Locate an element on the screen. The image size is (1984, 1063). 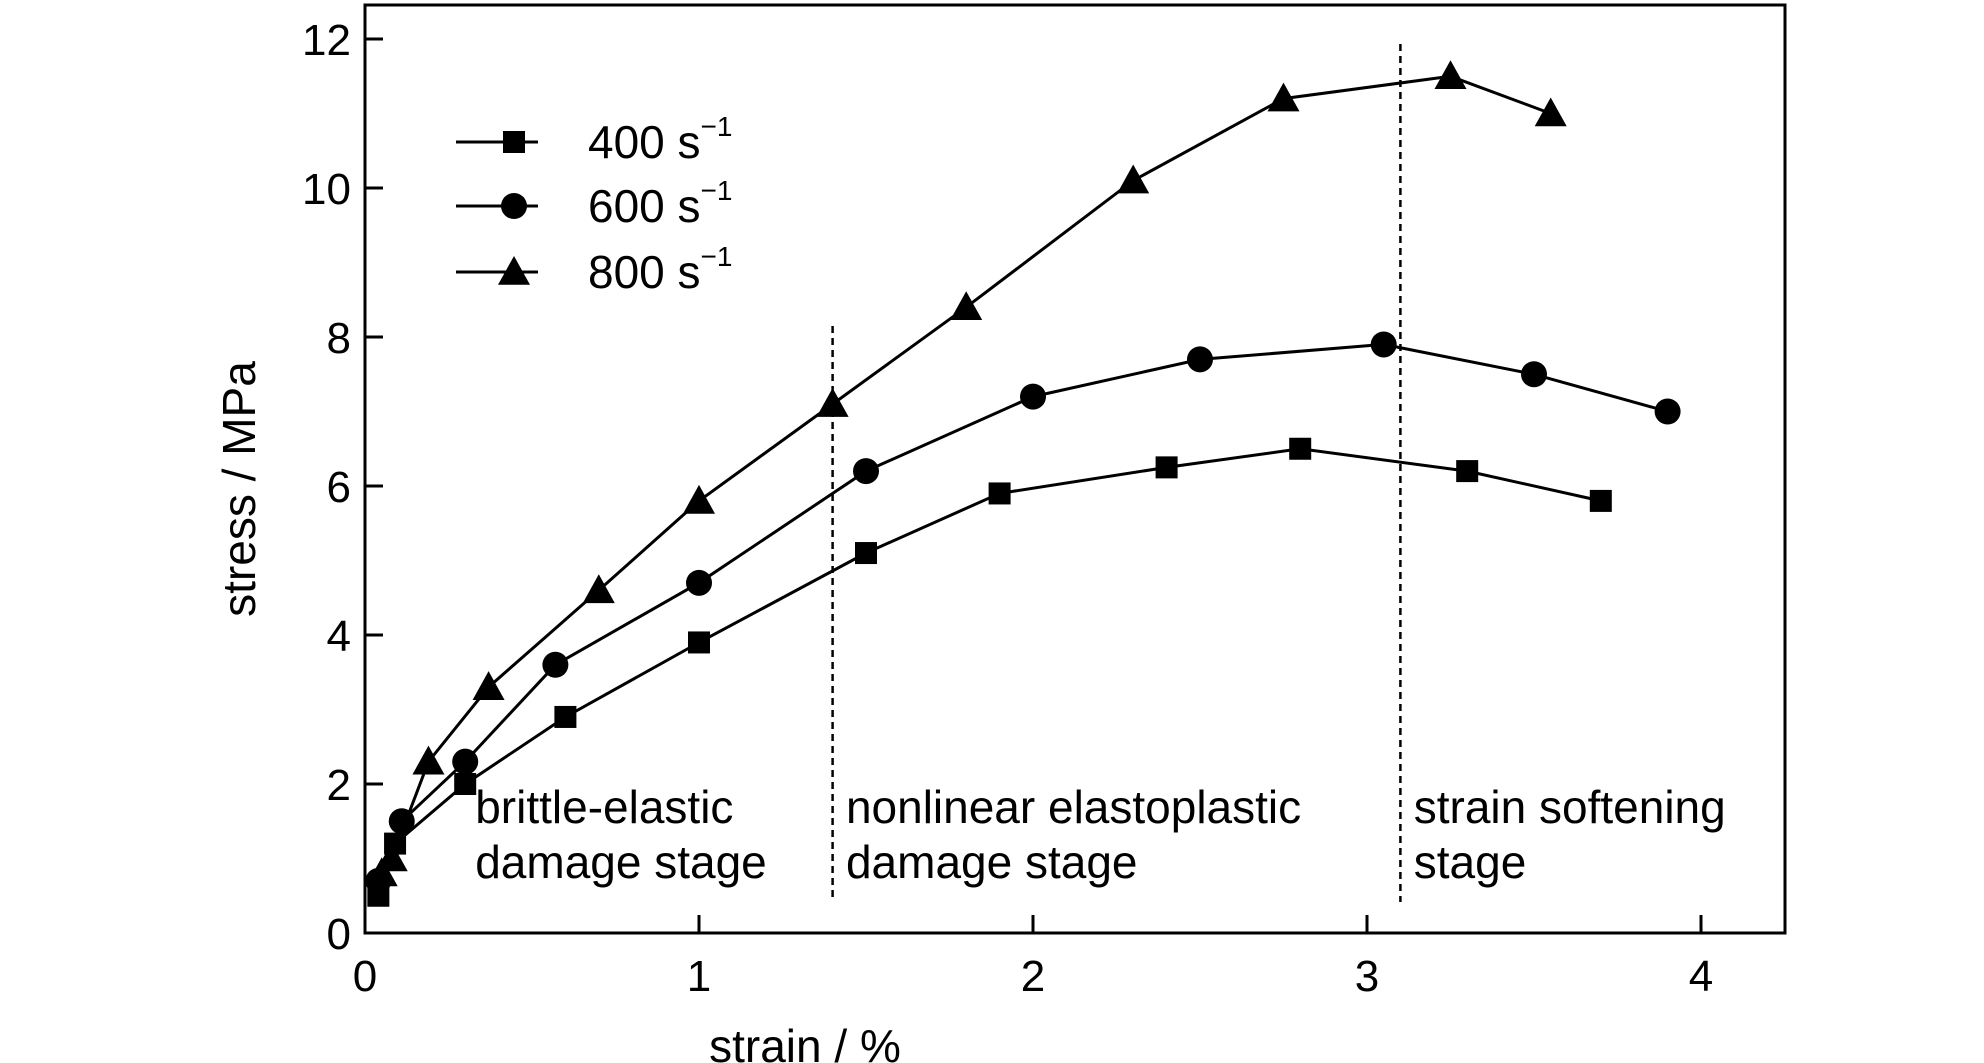
legend-label-text: 600 s is located at coordinates (644, 206).